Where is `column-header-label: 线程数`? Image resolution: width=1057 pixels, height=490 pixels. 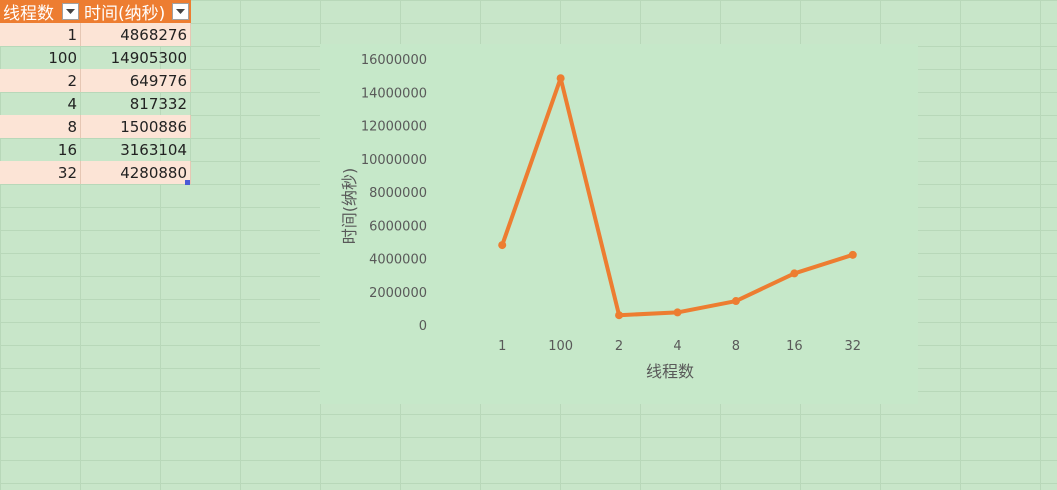 column-header-label: 线程数 is located at coordinates (28, 14).